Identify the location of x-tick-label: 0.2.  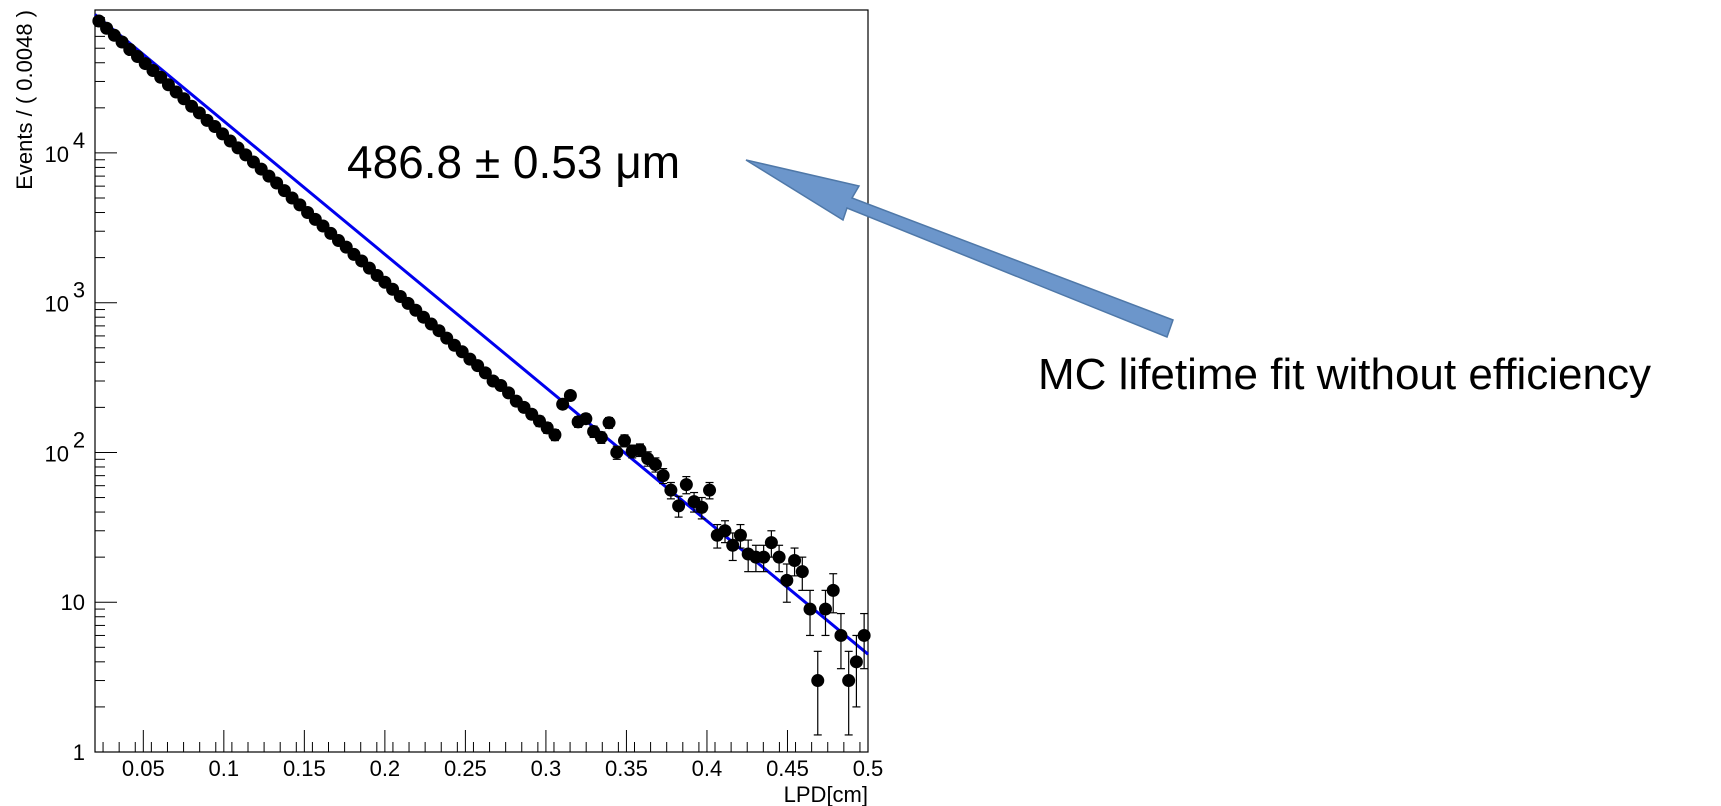
(385, 768).